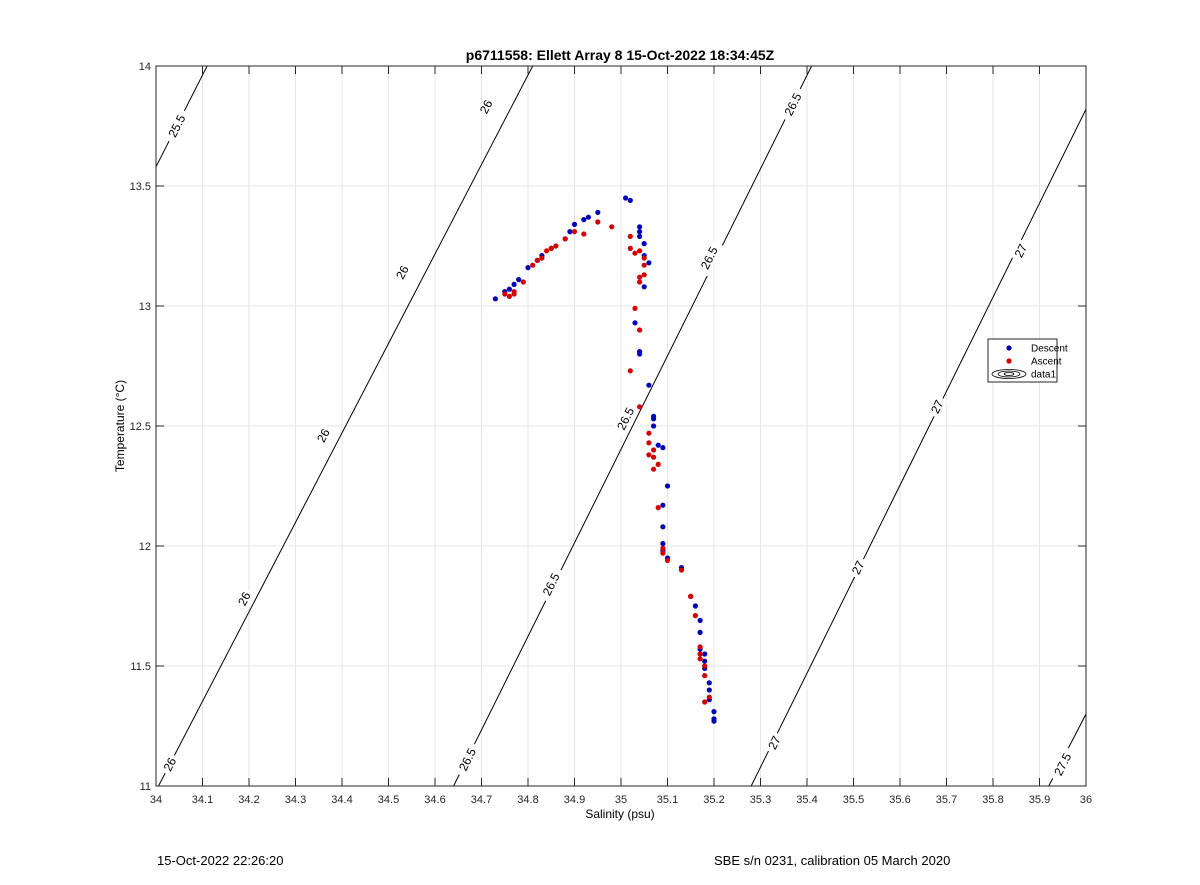  Describe the element at coordinates (832, 860) in the screenshot. I see `footer-instrument-info: SBE s/n 0231, calibration 05 March 2020` at that location.